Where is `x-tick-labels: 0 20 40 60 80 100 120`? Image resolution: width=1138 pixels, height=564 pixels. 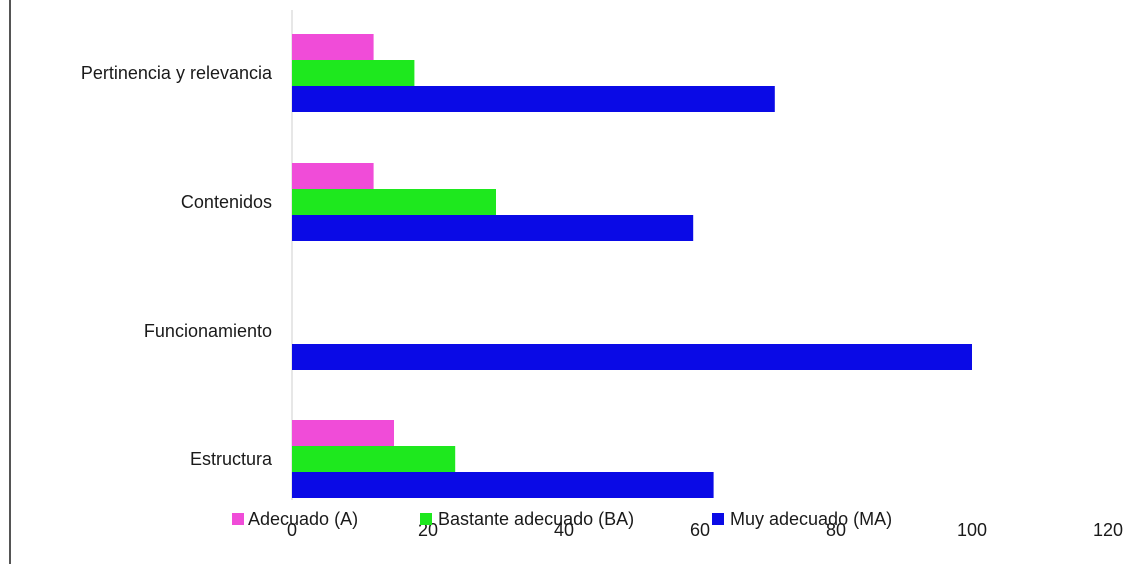 x-tick-labels: 0 20 40 60 80 100 120 is located at coordinates (705, 530).